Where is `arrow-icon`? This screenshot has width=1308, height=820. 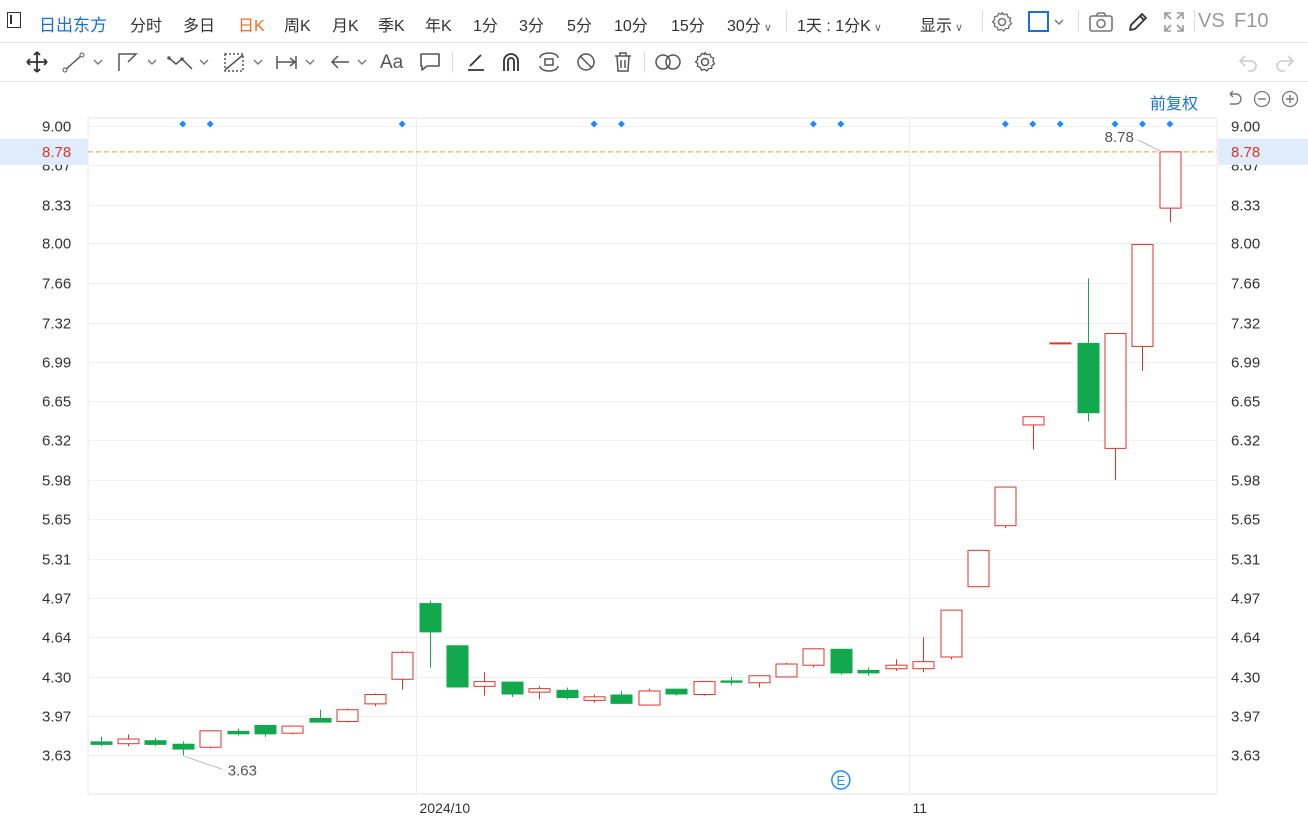
arrow-icon is located at coordinates (350, 62).